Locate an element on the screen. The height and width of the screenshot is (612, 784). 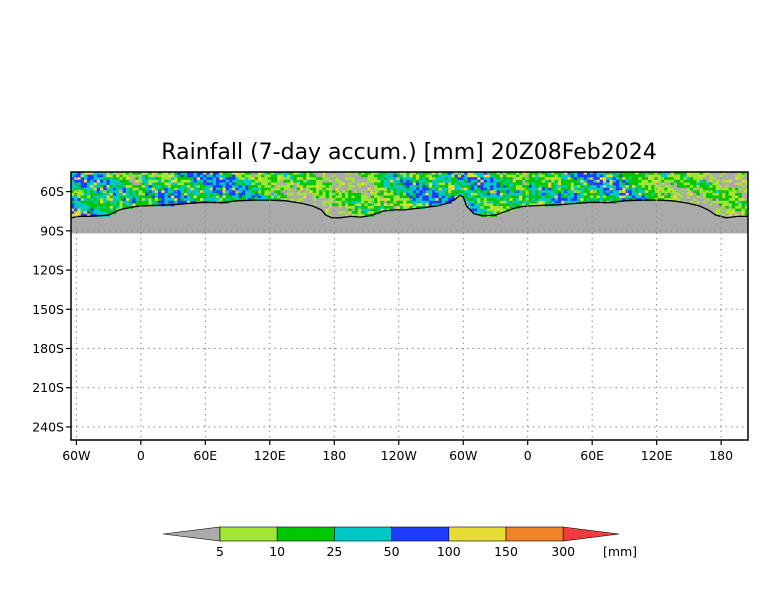
antarctica-coastline is located at coordinates (409, 206).